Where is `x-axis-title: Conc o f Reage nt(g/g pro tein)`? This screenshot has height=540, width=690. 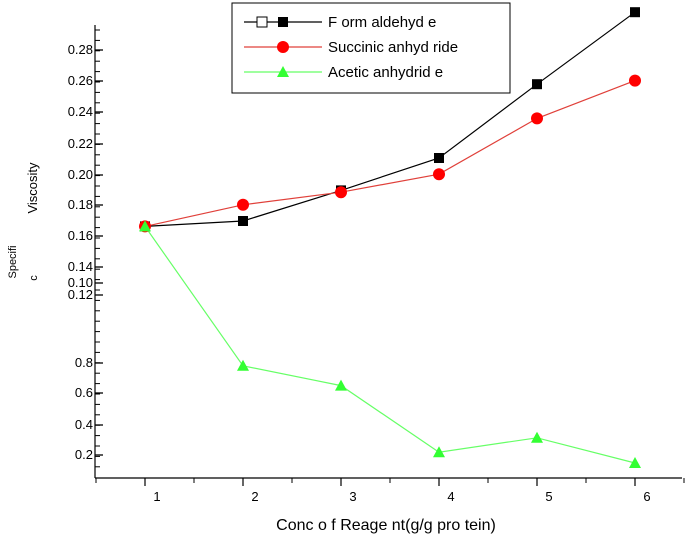
x-axis-title: Conc o f Reage nt(g/g pro tein) is located at coordinates (386, 525).